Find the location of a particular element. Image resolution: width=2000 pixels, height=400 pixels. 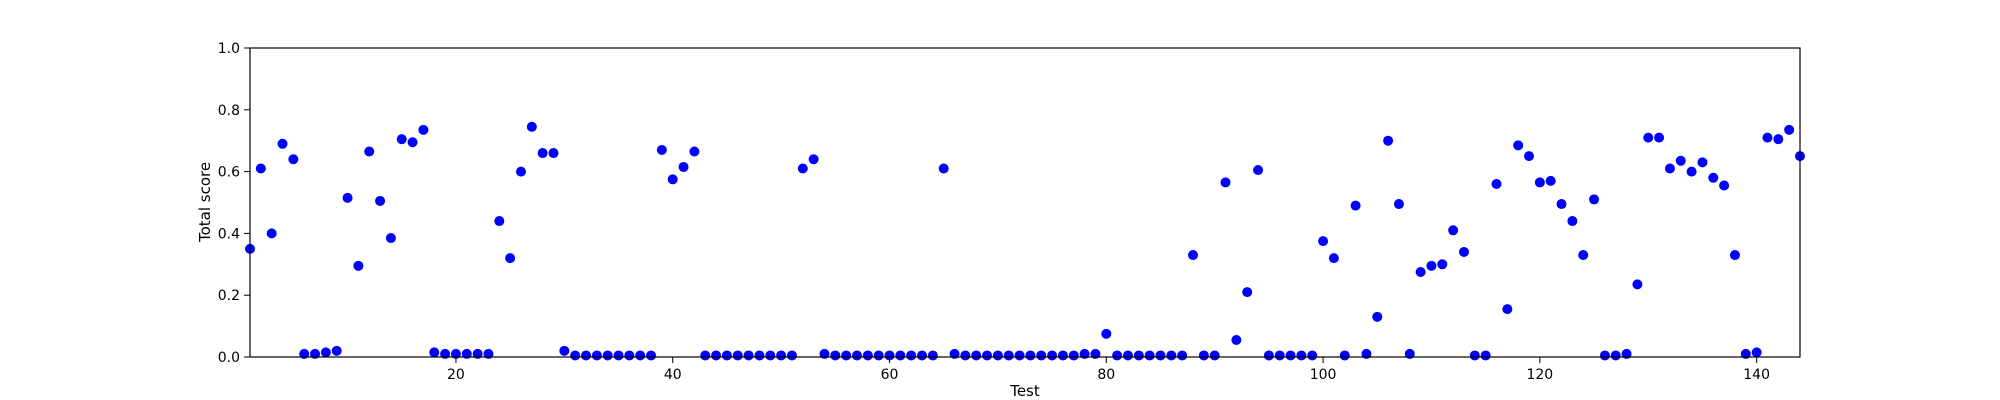

y-tick-label: 0.2 is located at coordinates (229, 296).